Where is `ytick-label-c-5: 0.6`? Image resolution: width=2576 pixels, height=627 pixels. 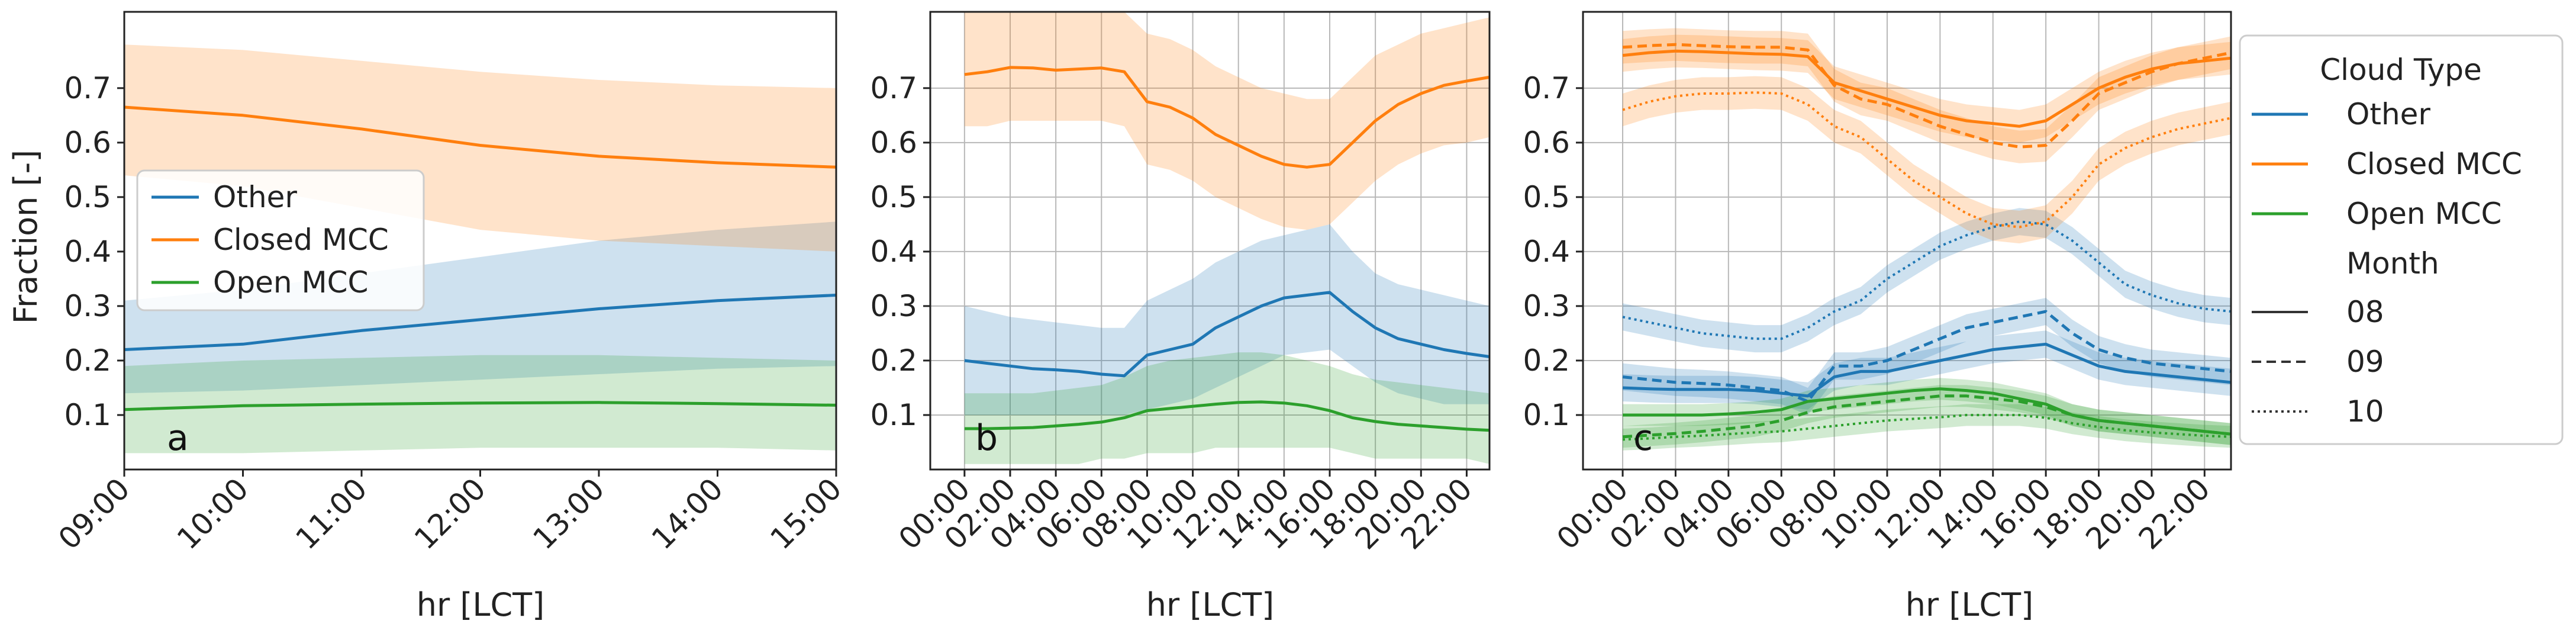 ytick-label-c-5: 0.6 is located at coordinates (1546, 143).